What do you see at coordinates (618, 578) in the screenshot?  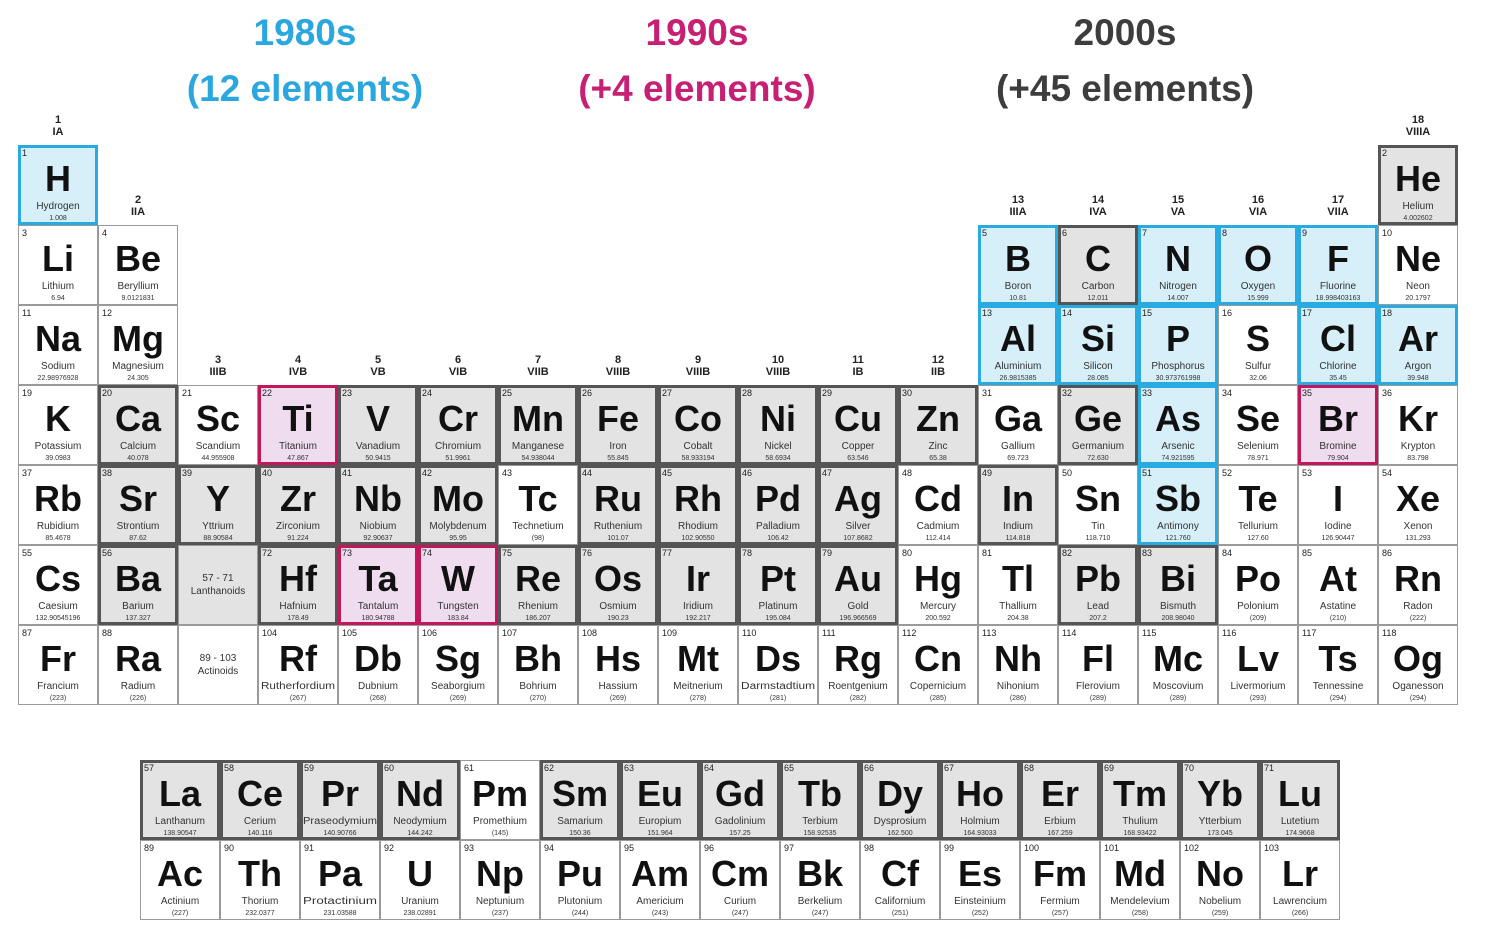 I see `element-symbol: Os` at bounding box center [618, 578].